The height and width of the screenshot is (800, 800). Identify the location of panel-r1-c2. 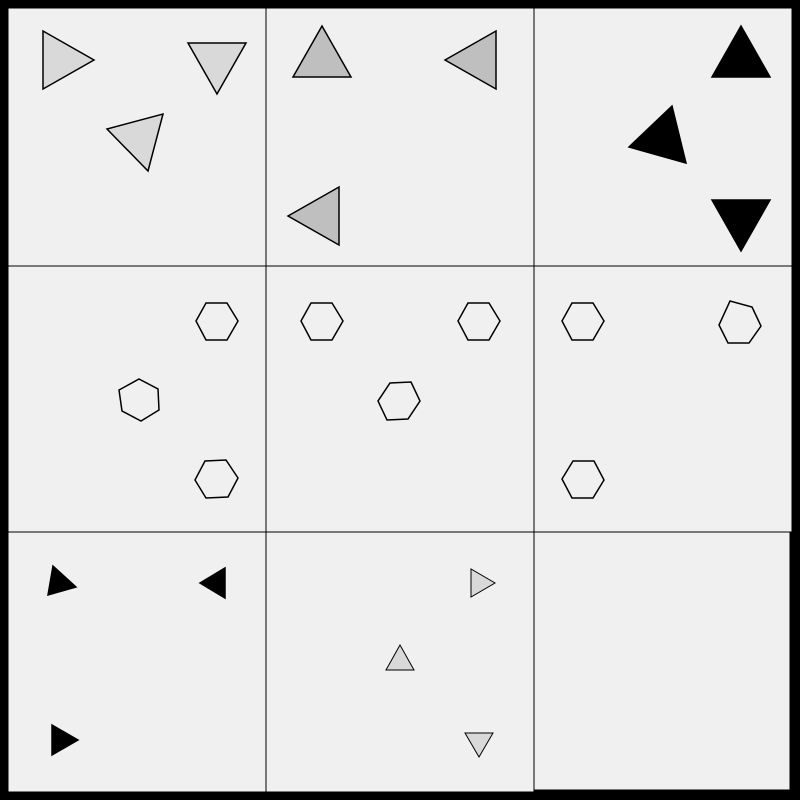
(400, 137).